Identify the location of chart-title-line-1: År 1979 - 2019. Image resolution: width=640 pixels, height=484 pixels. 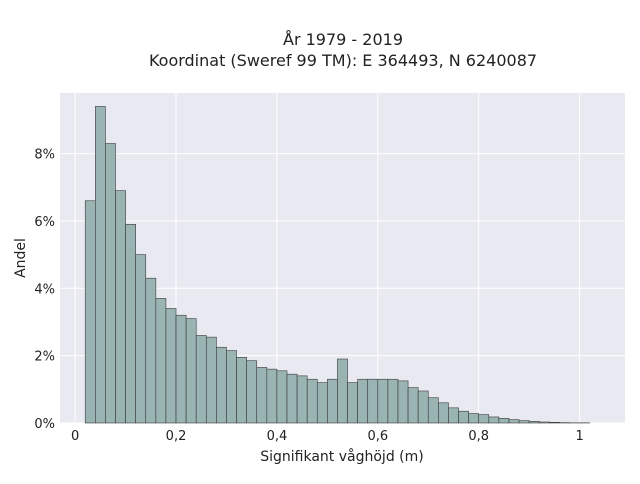
(343, 39).